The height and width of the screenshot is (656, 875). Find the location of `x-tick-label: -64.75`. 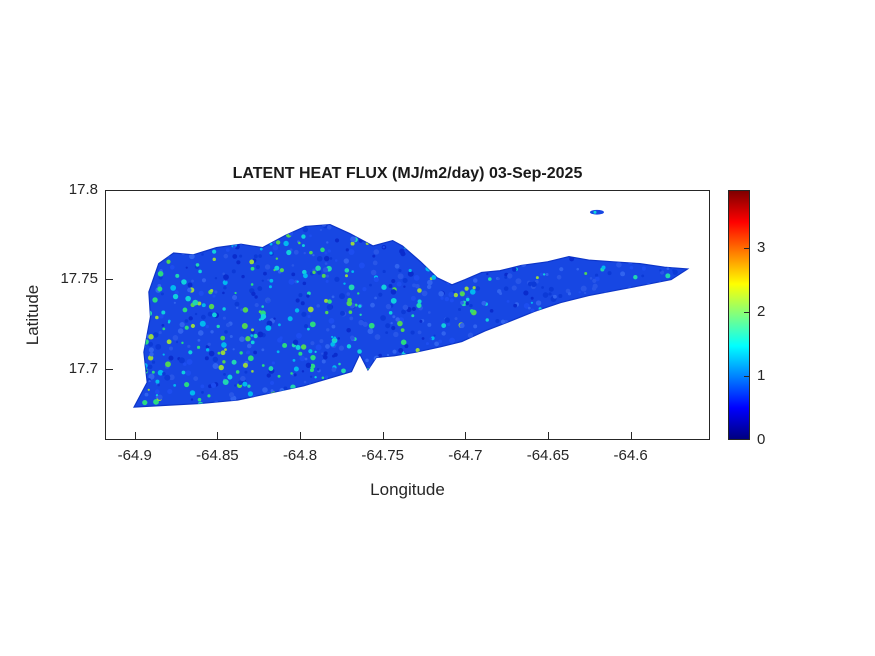

x-tick-label: -64.75 is located at coordinates (382, 455).